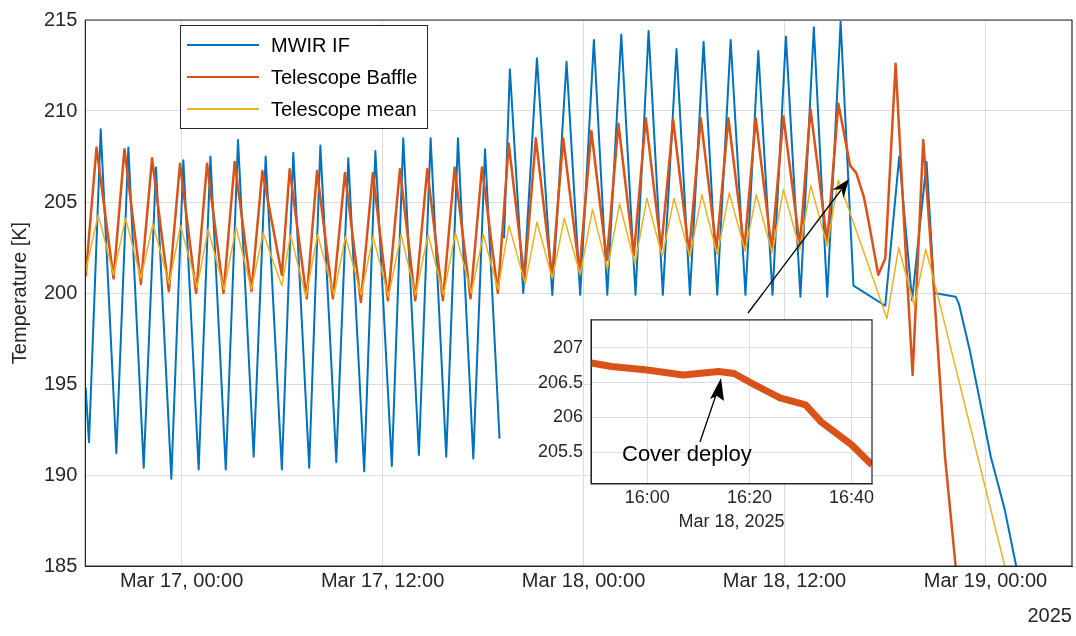  I want to click on y-tick-label: 210, so click(60, 109).